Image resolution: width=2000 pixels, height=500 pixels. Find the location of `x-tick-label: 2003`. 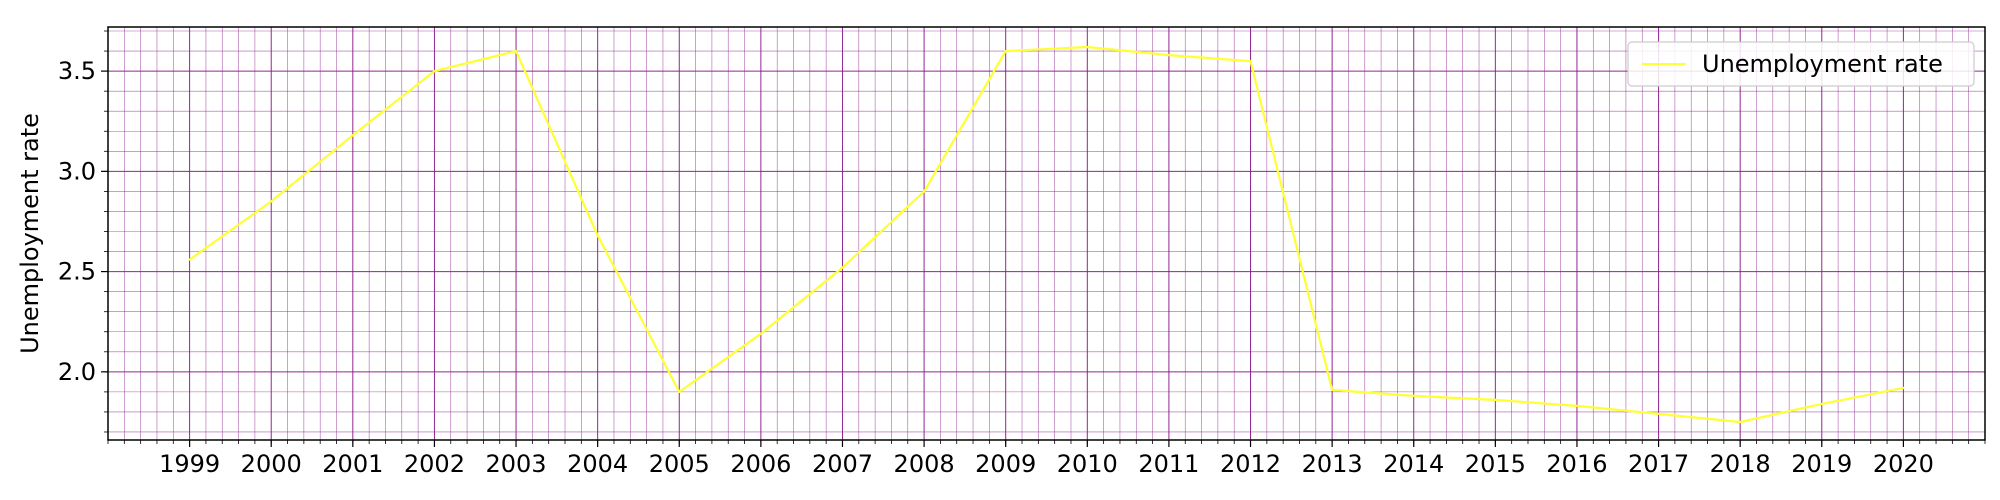

x-tick-label: 2003 is located at coordinates (516, 464).